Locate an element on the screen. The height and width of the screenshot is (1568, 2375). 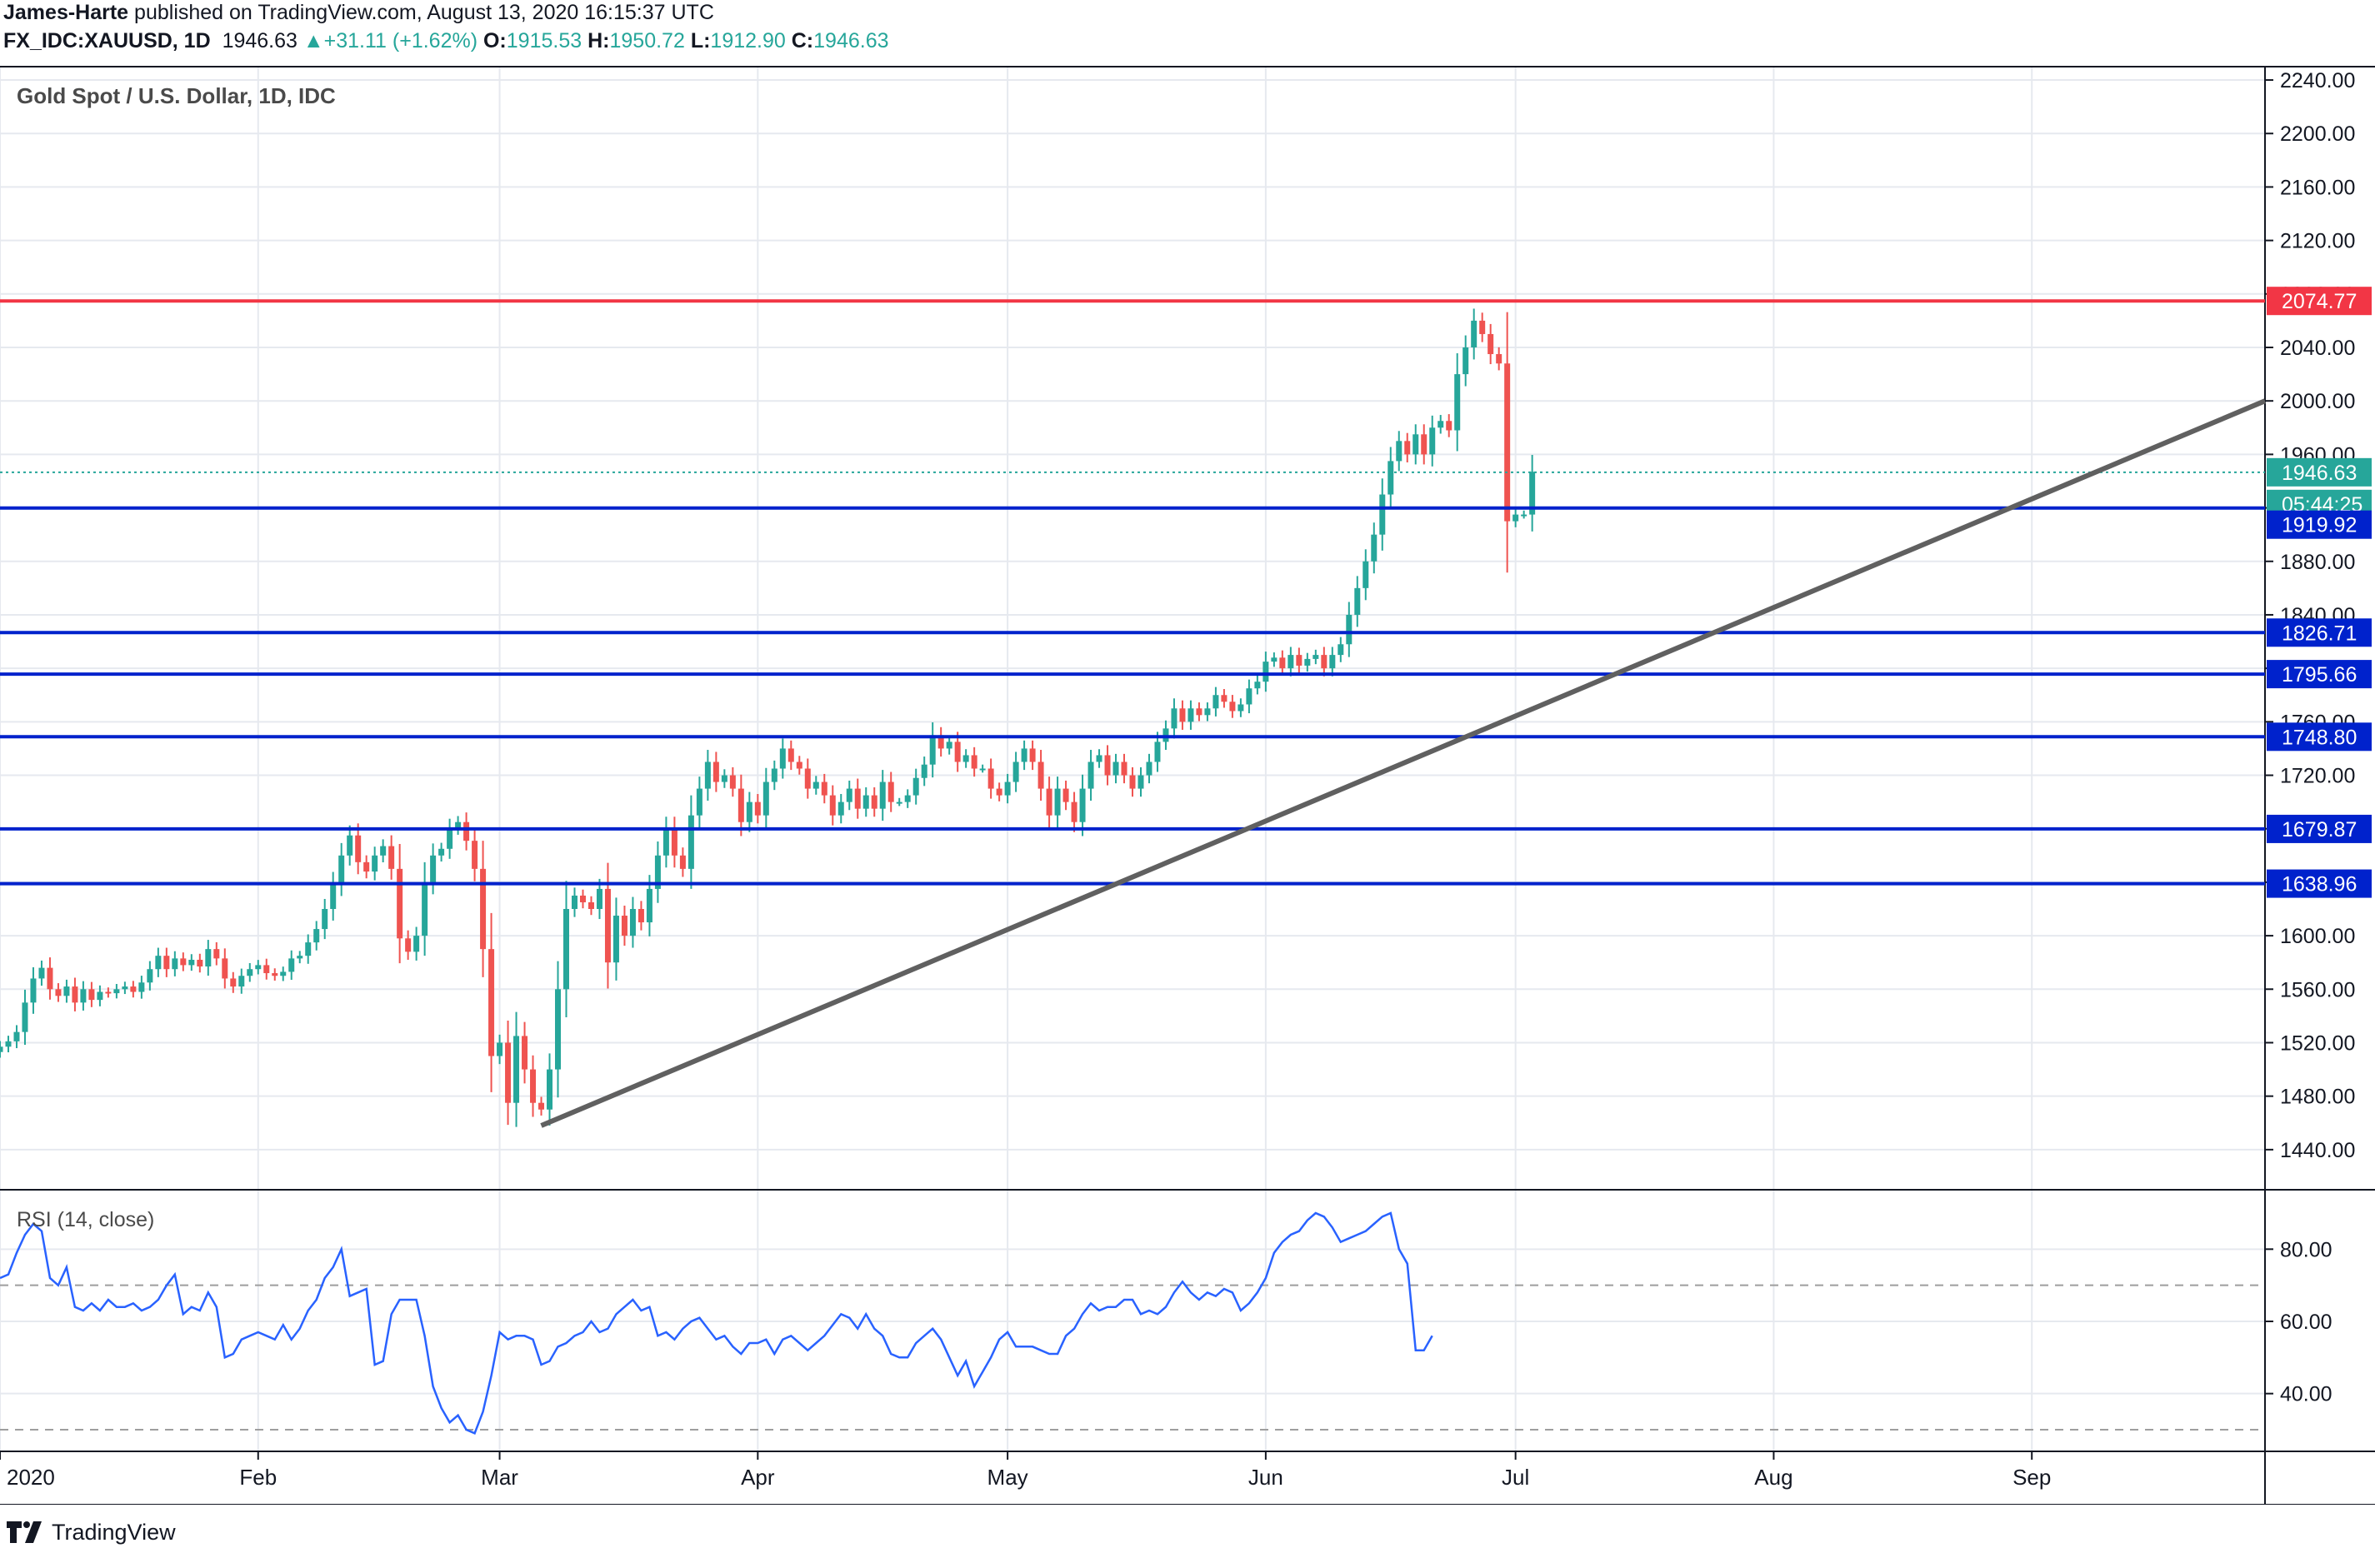
price-axis-label: 1560.00 is located at coordinates (2317, 989).